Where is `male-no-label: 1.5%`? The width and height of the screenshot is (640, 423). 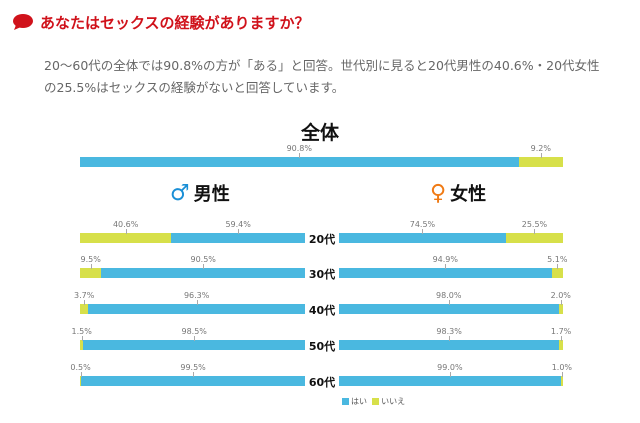 male-no-label: 1.5% is located at coordinates (81, 331).